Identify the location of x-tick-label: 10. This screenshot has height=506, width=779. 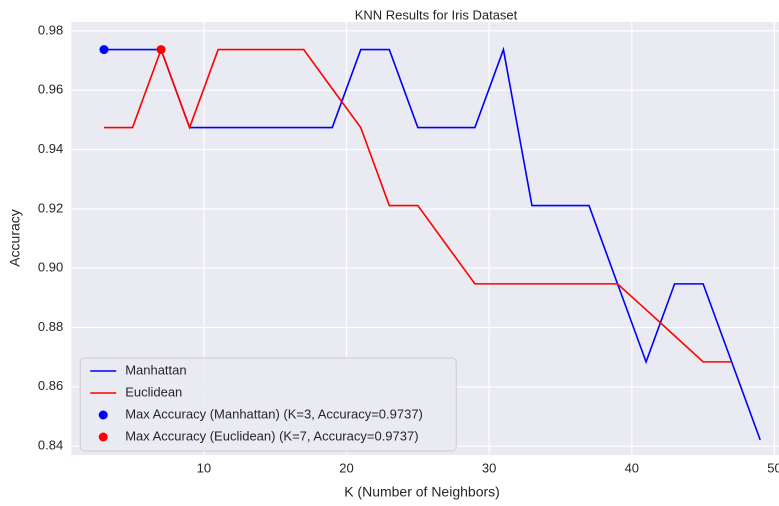
(204, 467).